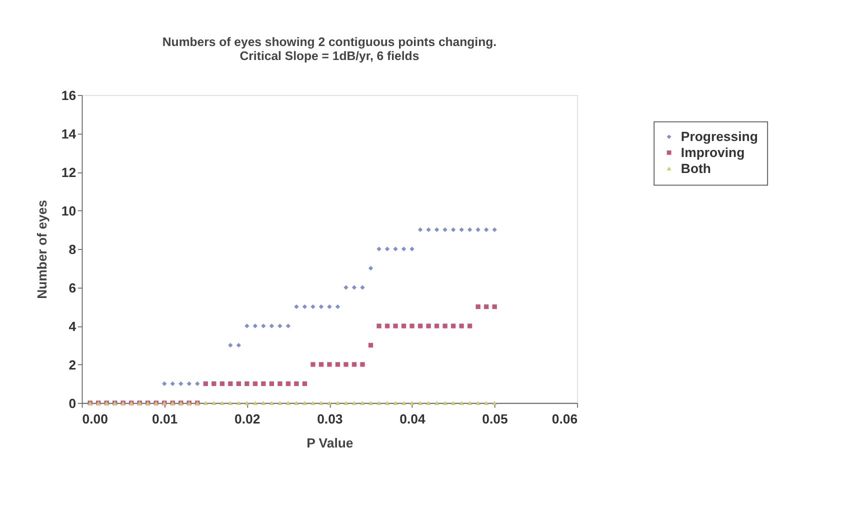  I want to click on x-axis-title: P Value, so click(330, 442).